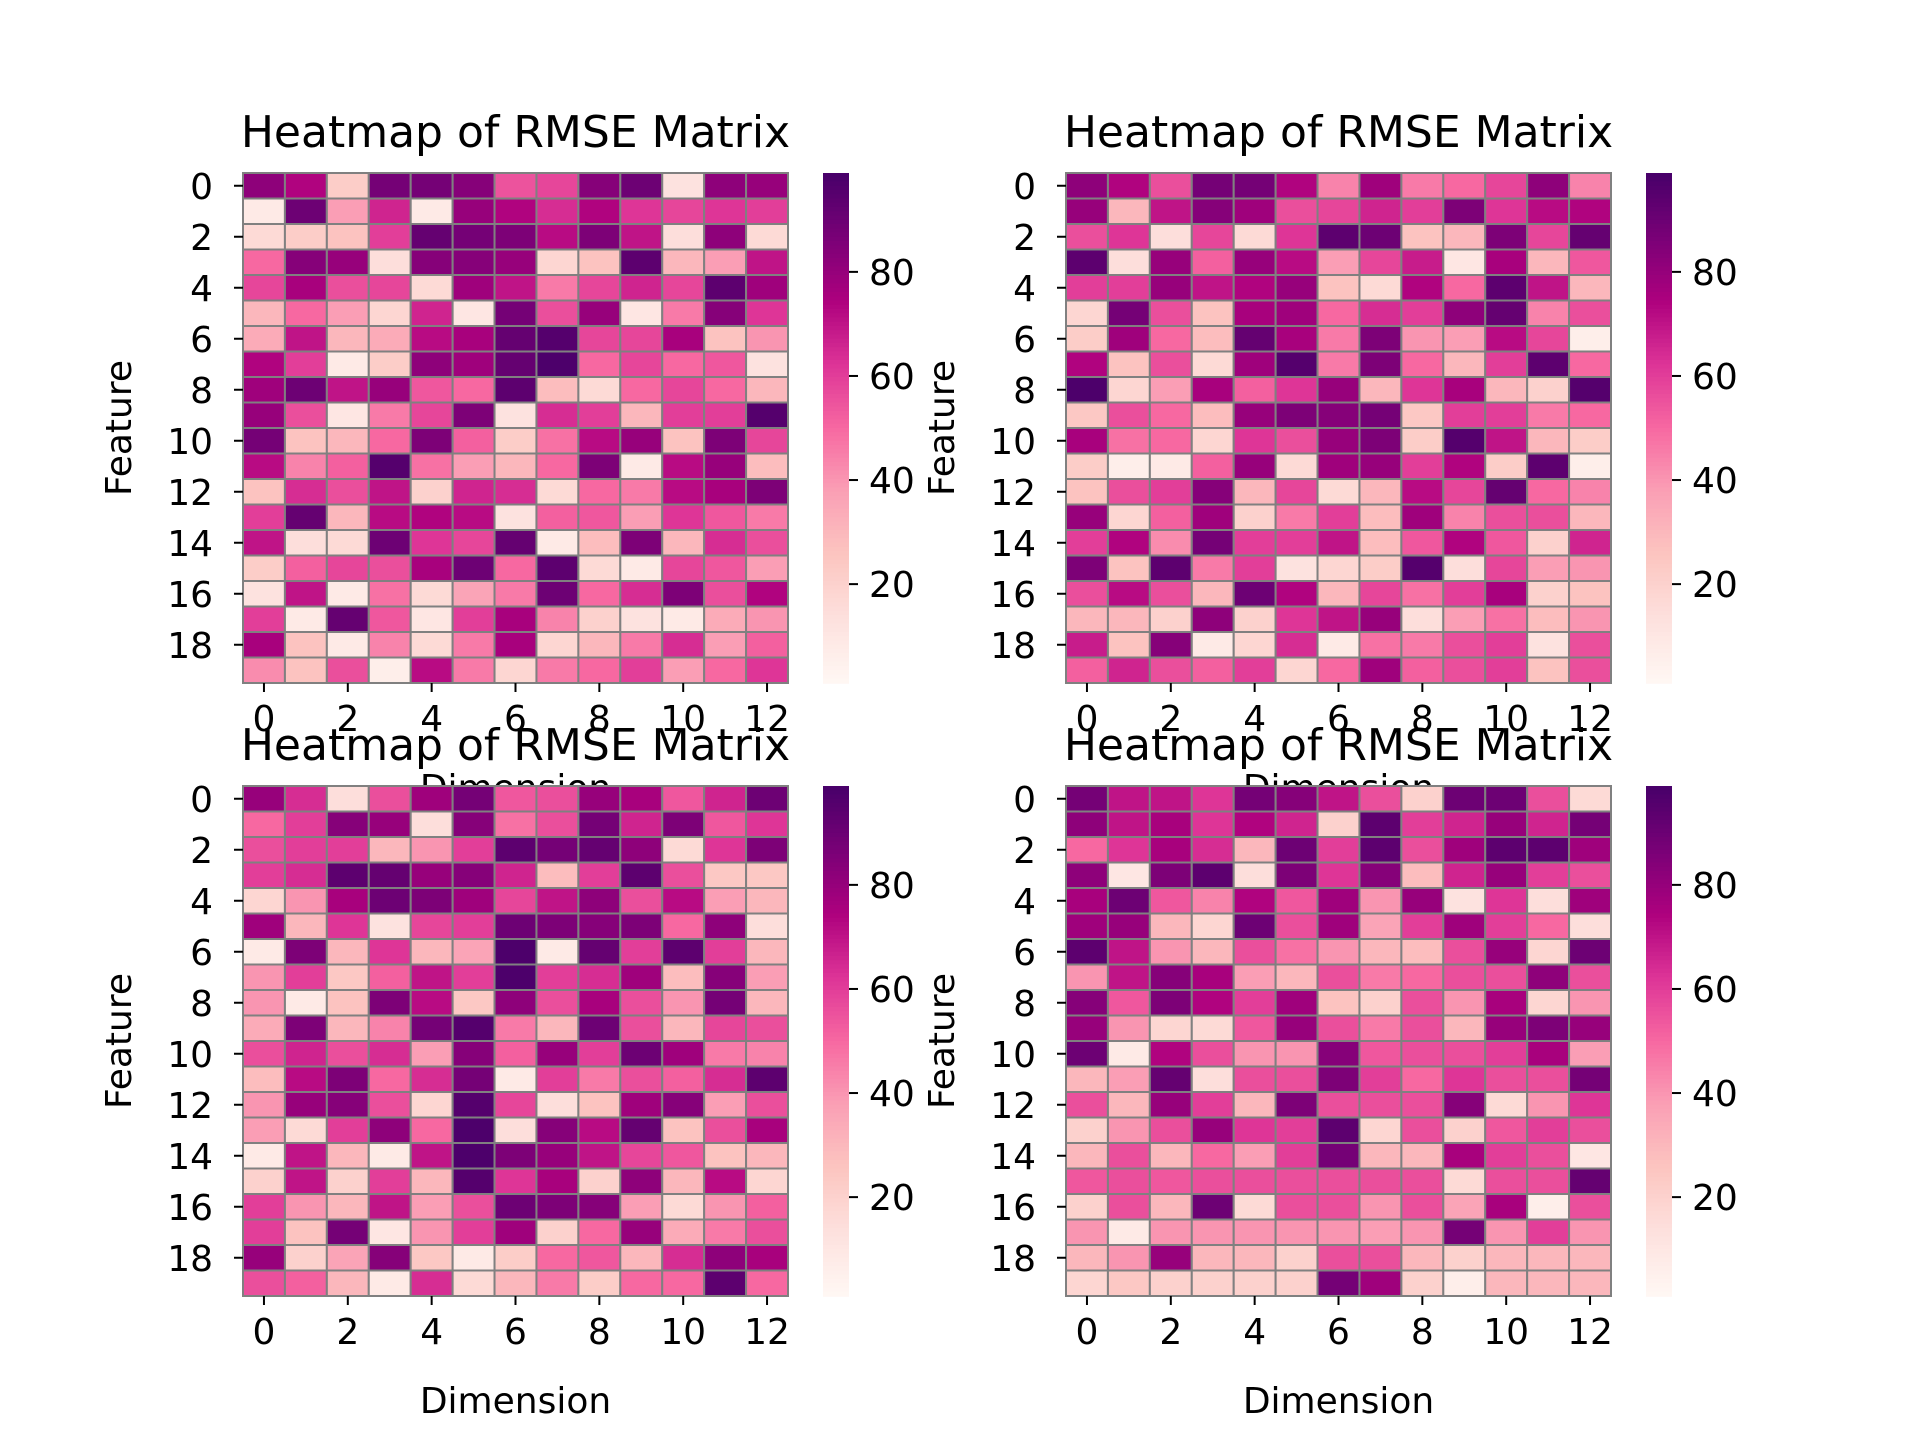  I want to click on y-tick-label: 12, so click(190, 1106).